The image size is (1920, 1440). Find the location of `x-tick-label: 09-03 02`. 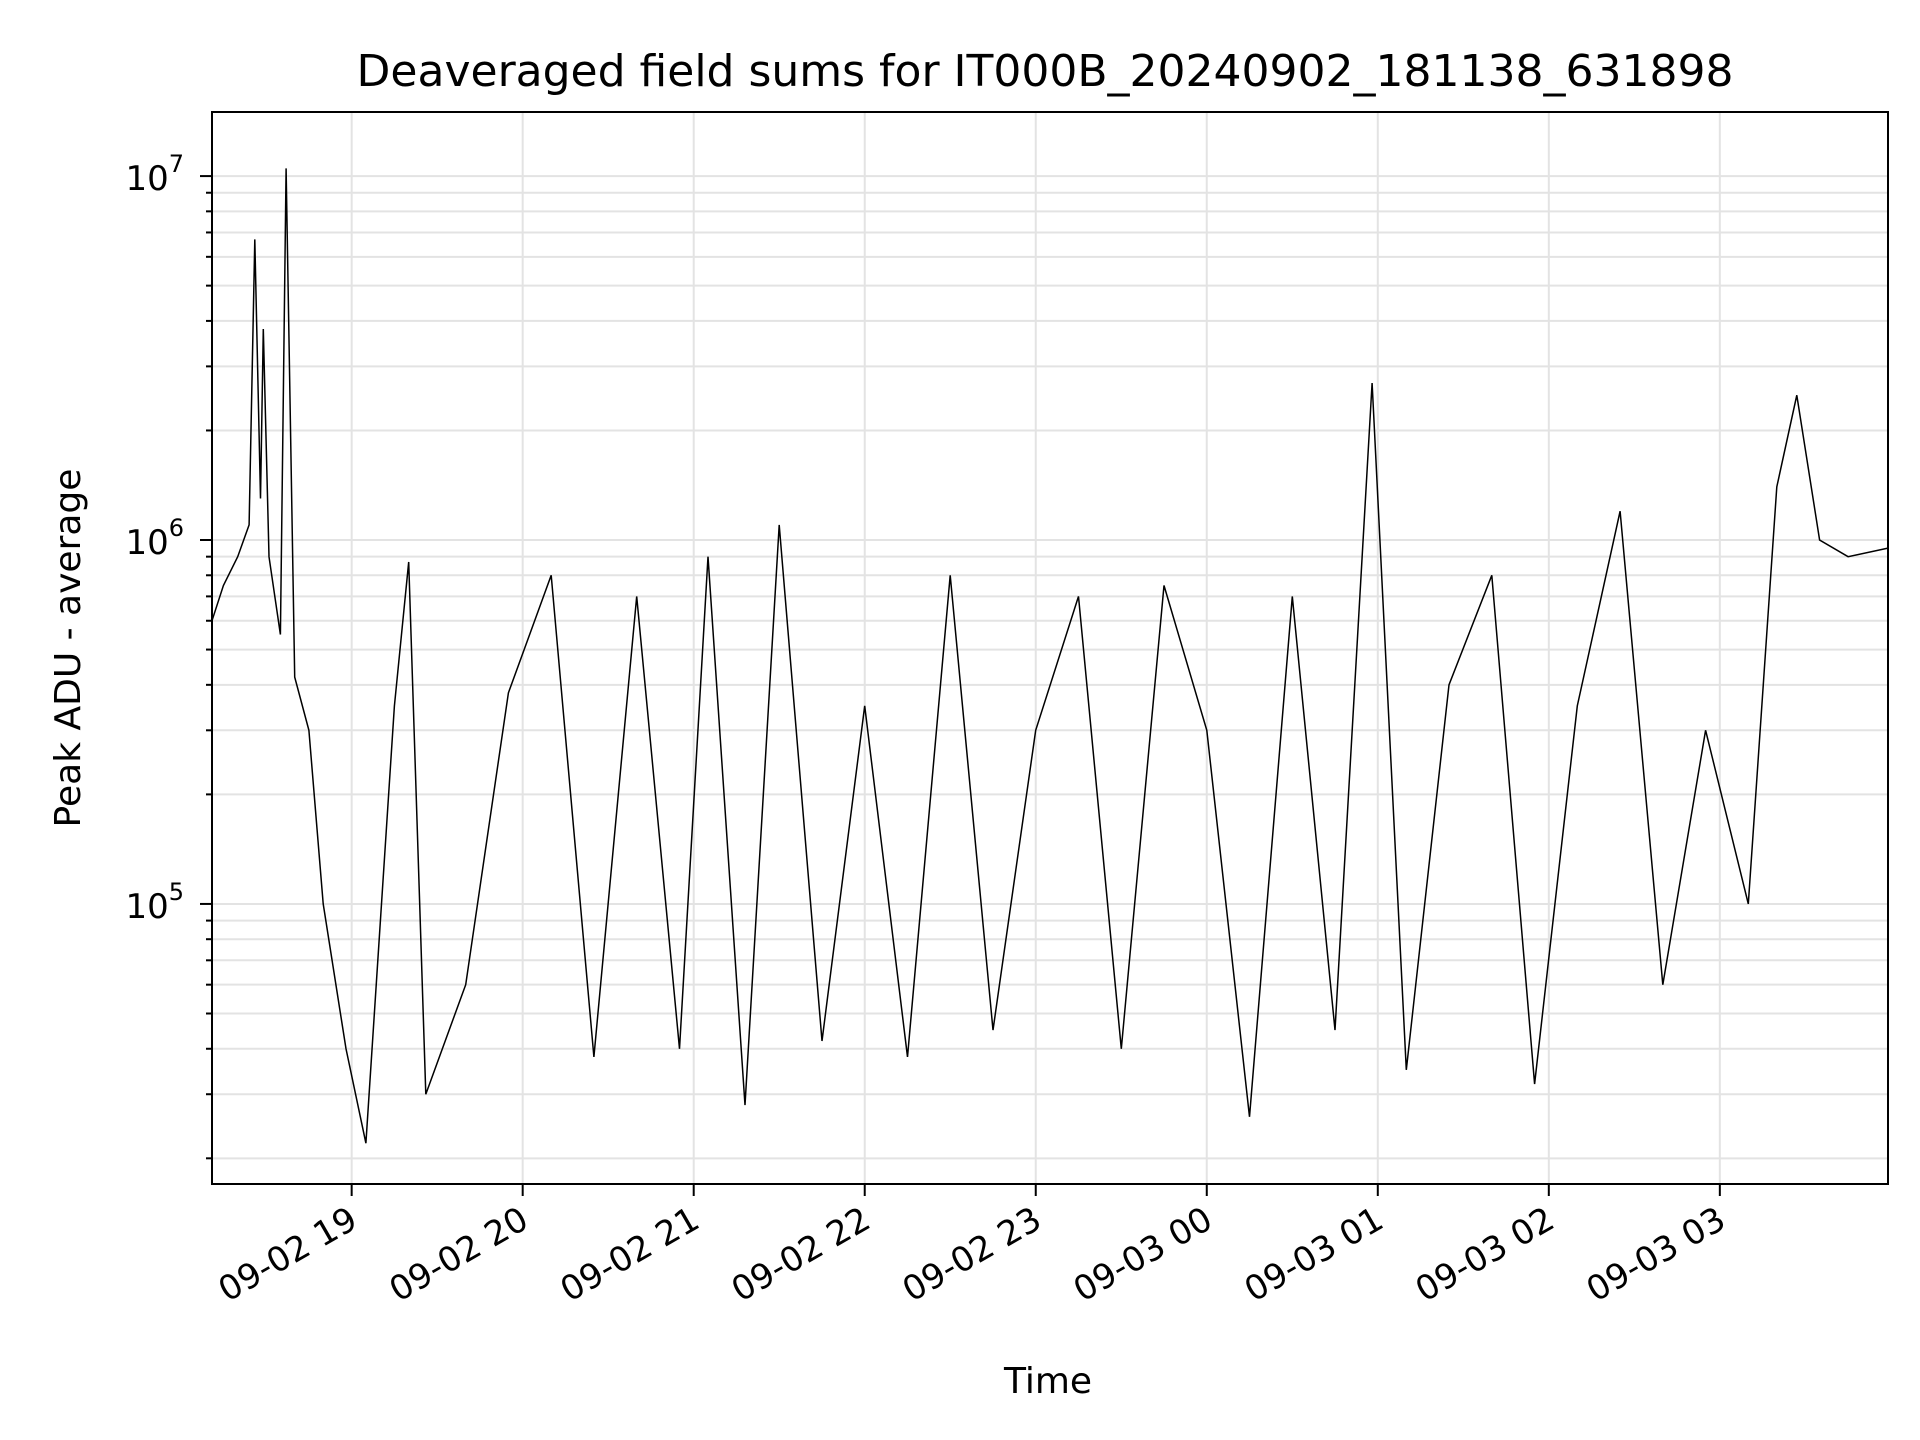

x-tick-label: 09-03 02 is located at coordinates (1485, 1254).